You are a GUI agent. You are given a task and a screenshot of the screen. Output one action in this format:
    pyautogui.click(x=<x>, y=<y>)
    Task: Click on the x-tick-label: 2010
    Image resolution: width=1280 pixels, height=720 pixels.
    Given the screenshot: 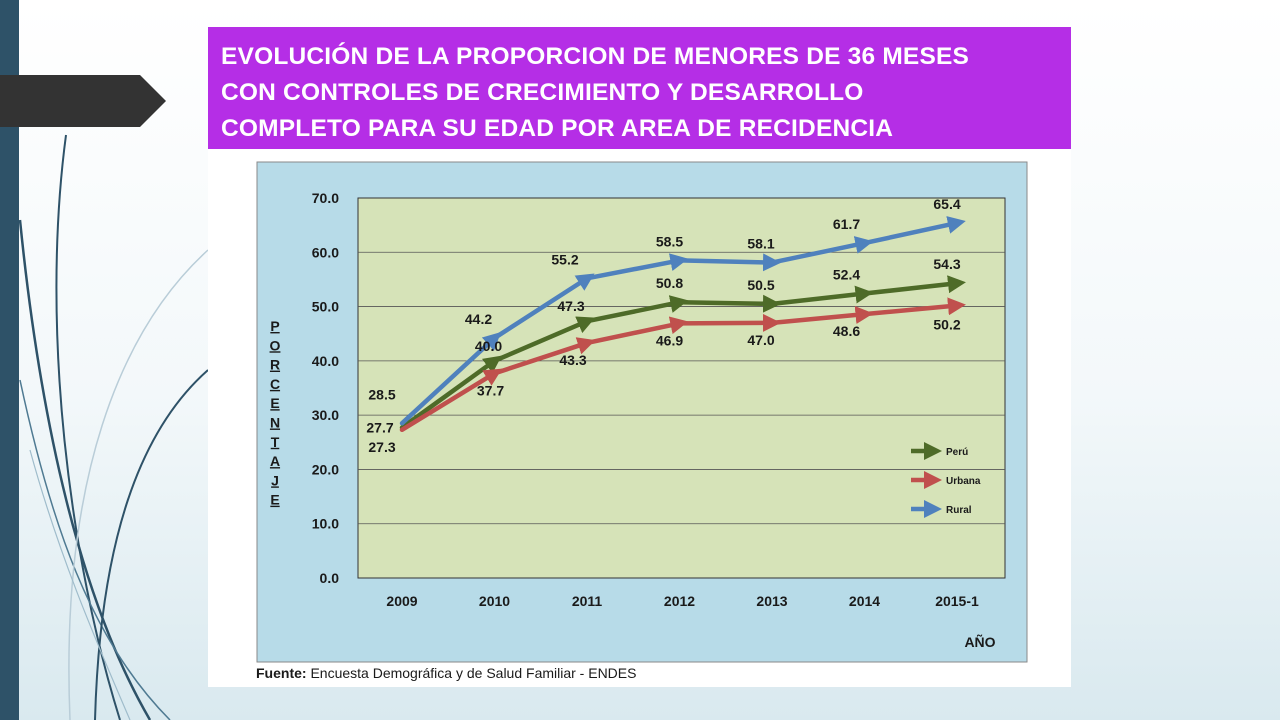 What is the action you would take?
    pyautogui.click(x=494, y=601)
    